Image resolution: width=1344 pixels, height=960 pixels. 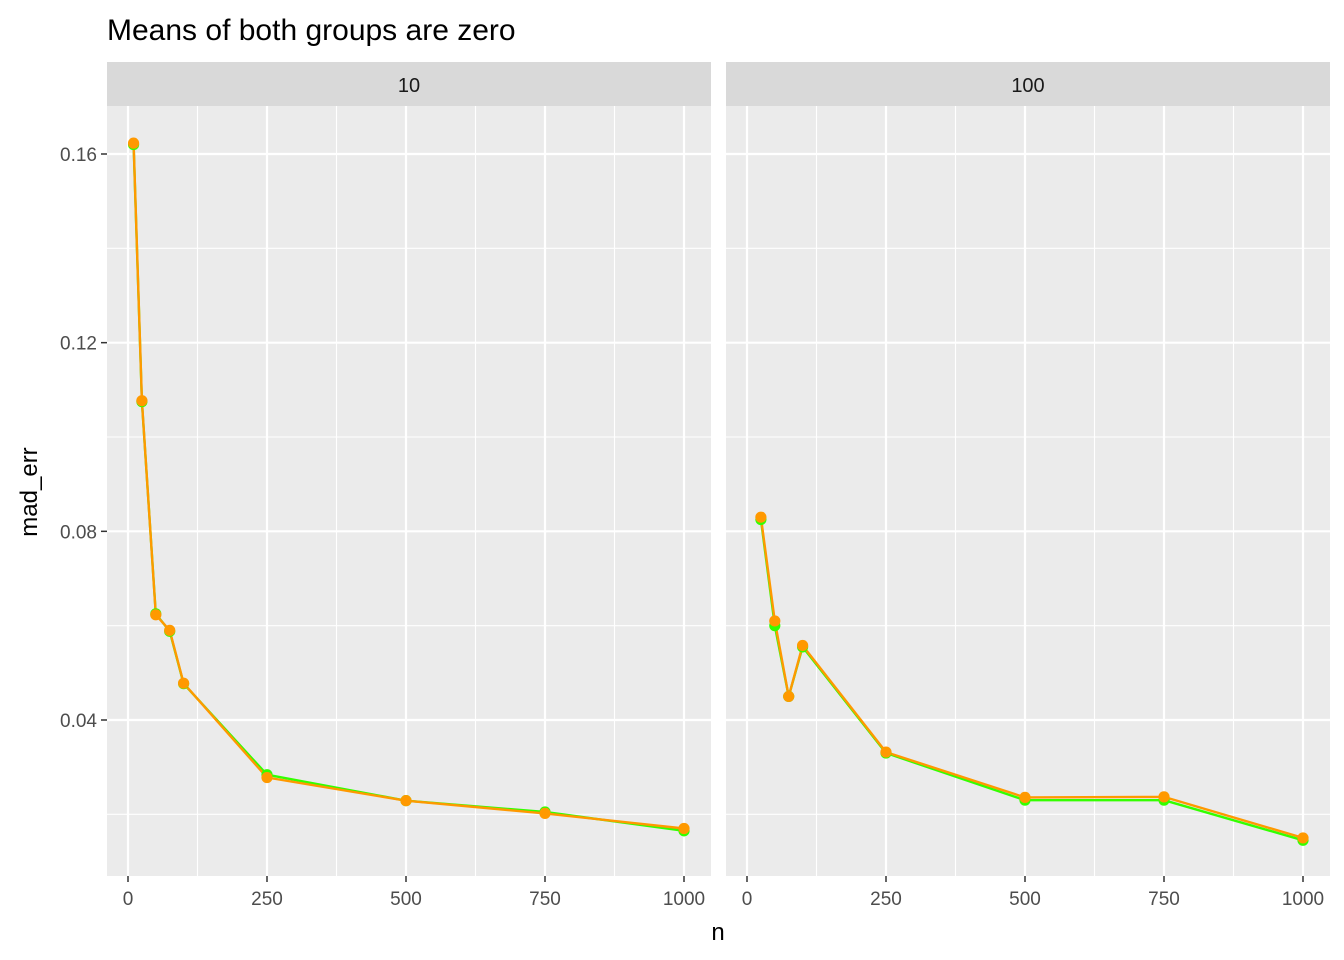 What do you see at coordinates (78, 532) in the screenshot?
I see `y-tick-label: 0.08` at bounding box center [78, 532].